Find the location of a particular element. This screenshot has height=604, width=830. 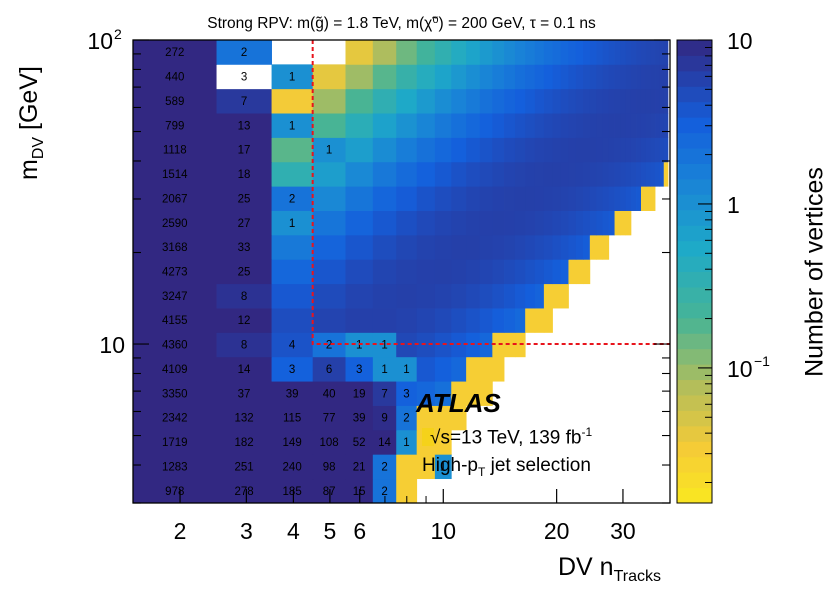

x-tick-label: 20 is located at coordinates (557, 531).